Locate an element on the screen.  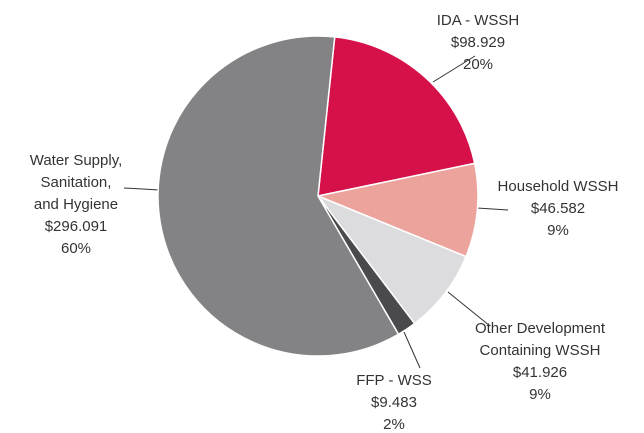
slice-label: IDA - WSSH $98.929 20% is located at coordinates (478, 43).